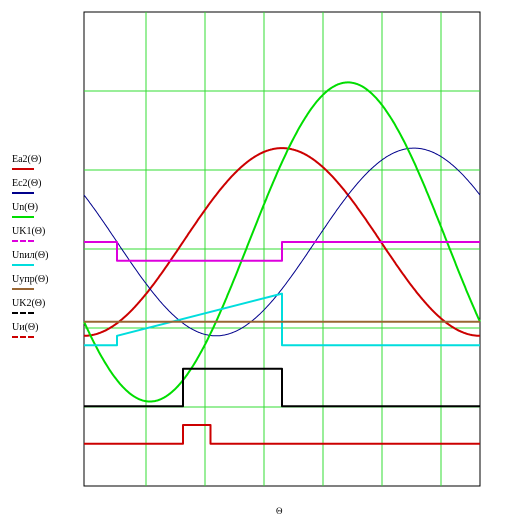 The height and width of the screenshot is (526, 509). I want to click on legend-item: Ec2(Θ), so click(47, 190).